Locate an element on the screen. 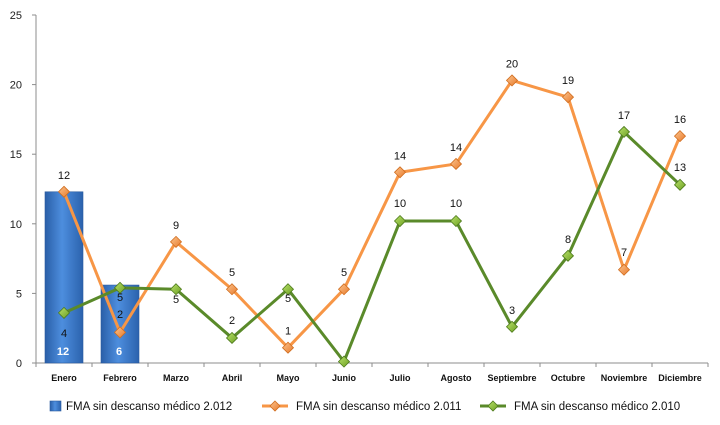  legend-label: FMA sin descanso médico 2.010 is located at coordinates (597, 407).